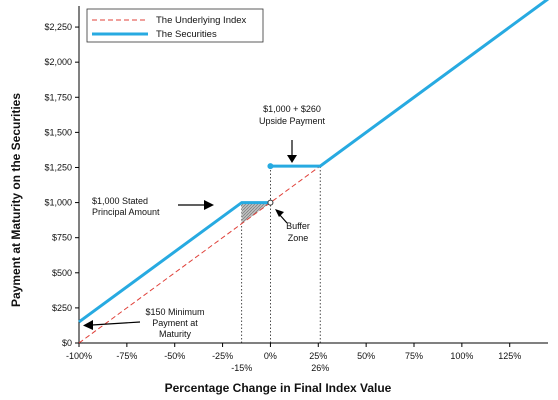 This screenshot has height=400, width=558. Describe the element at coordinates (16, 200) in the screenshot. I see `y-axis-title: Payment at Maturity on the Securities` at that location.